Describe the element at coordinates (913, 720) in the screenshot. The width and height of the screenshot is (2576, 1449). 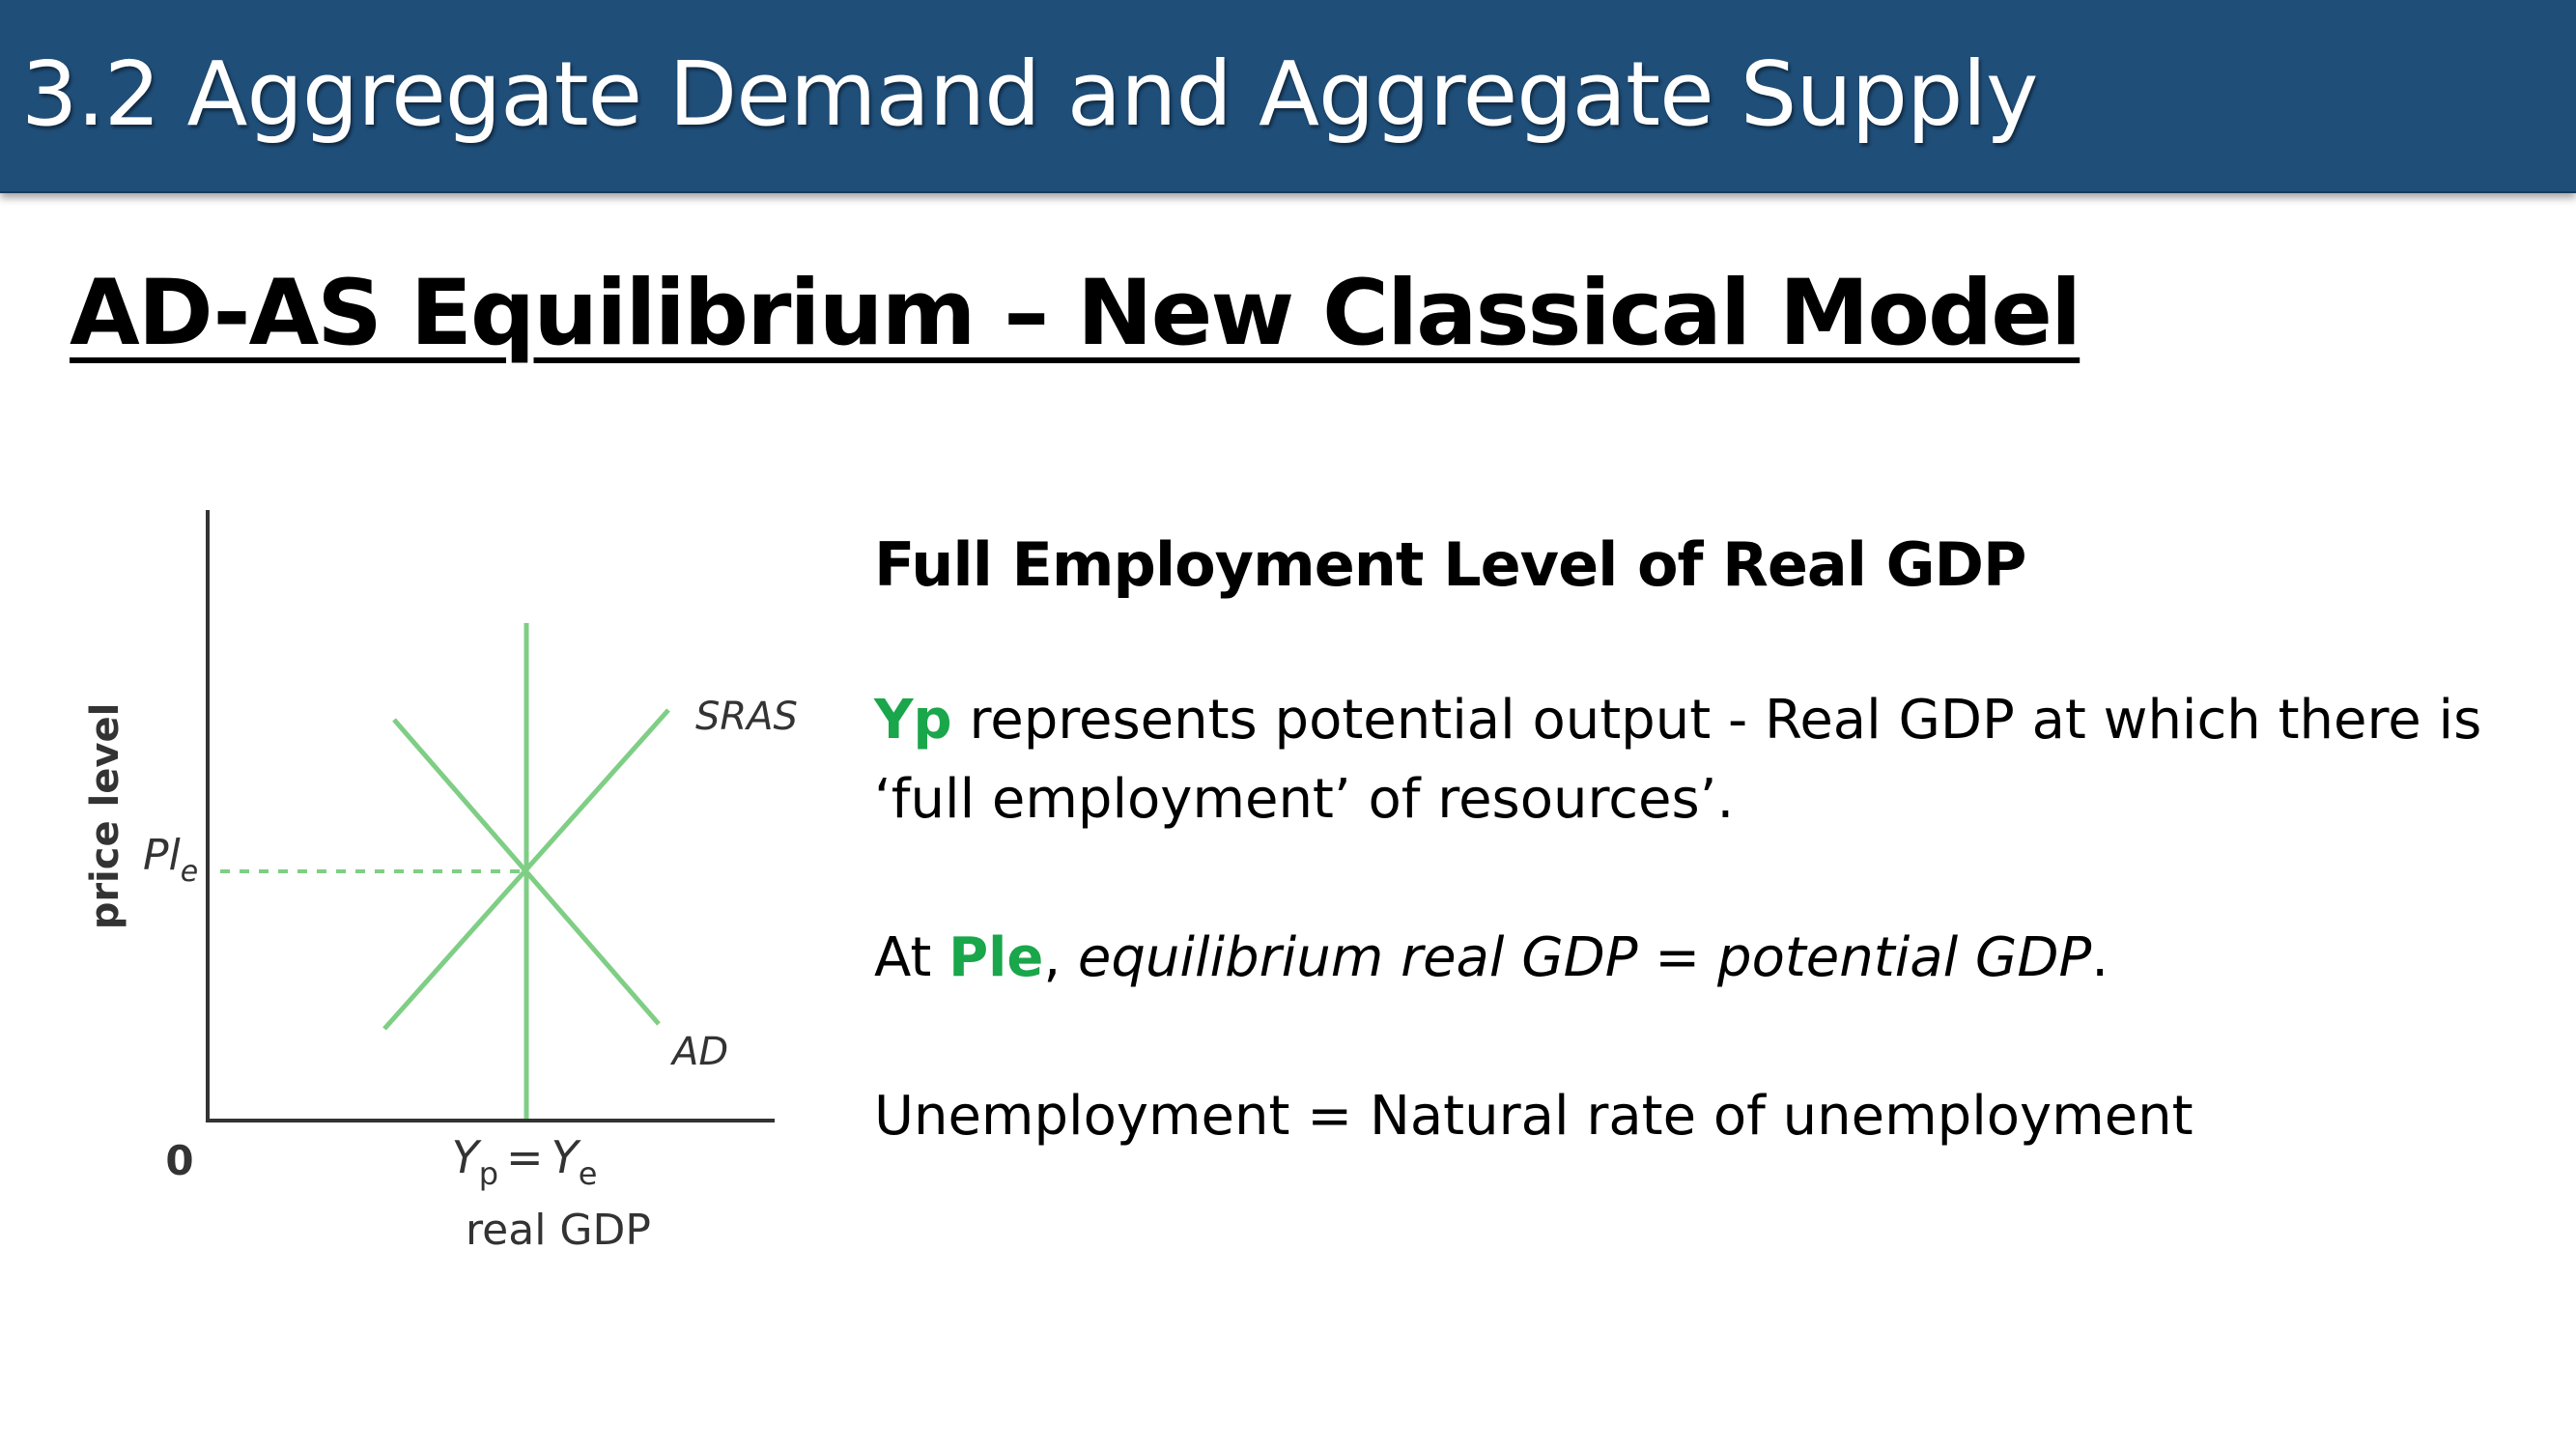
I see `yp-highlight: Yp` at that location.